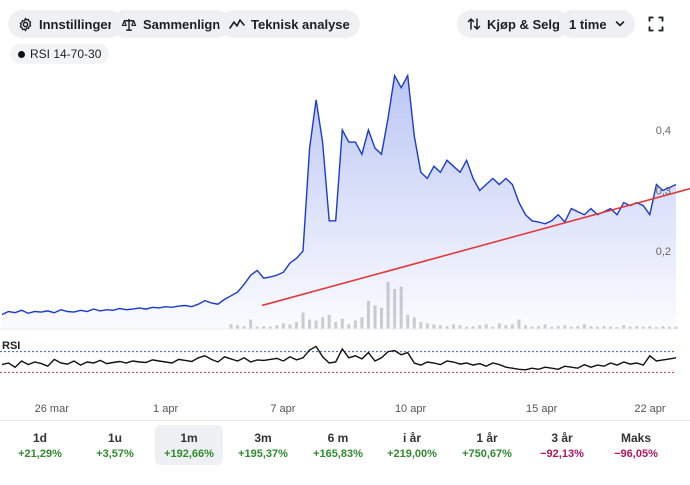 The width and height of the screenshot is (690, 485). I want to click on y-tick-label: 0,3, so click(663, 192).